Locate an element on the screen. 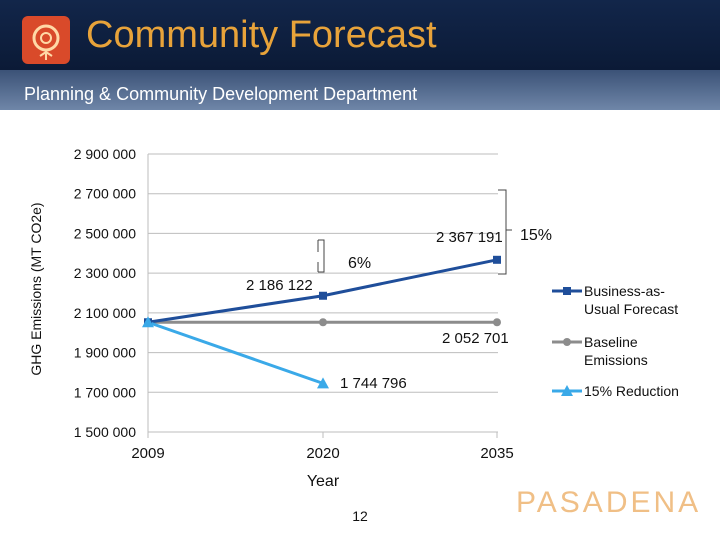  bracket-2020 is located at coordinates (321, 256).